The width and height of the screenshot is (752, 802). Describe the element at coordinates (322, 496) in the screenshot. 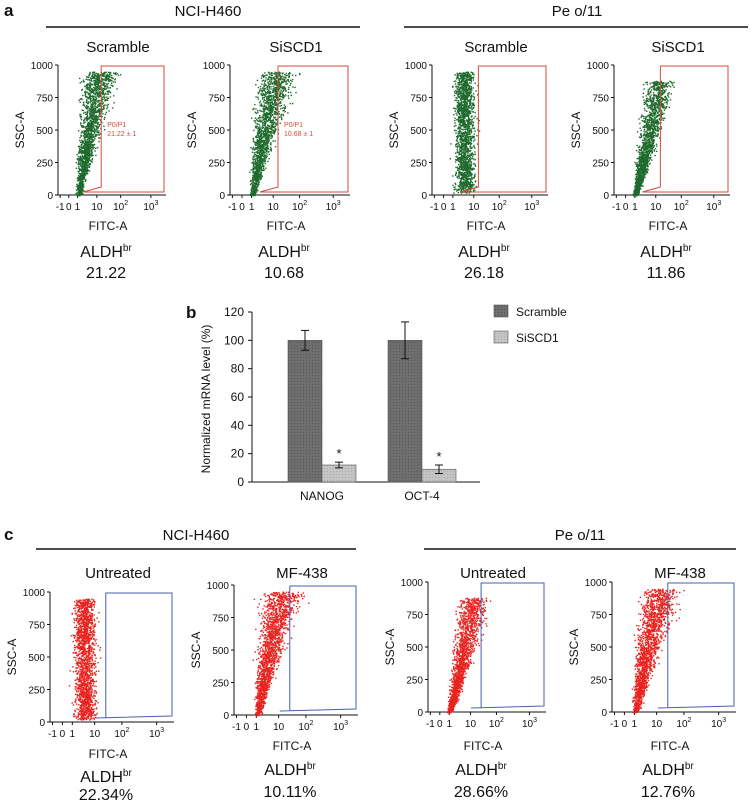

I see `bar-category-label: NANOG` at that location.